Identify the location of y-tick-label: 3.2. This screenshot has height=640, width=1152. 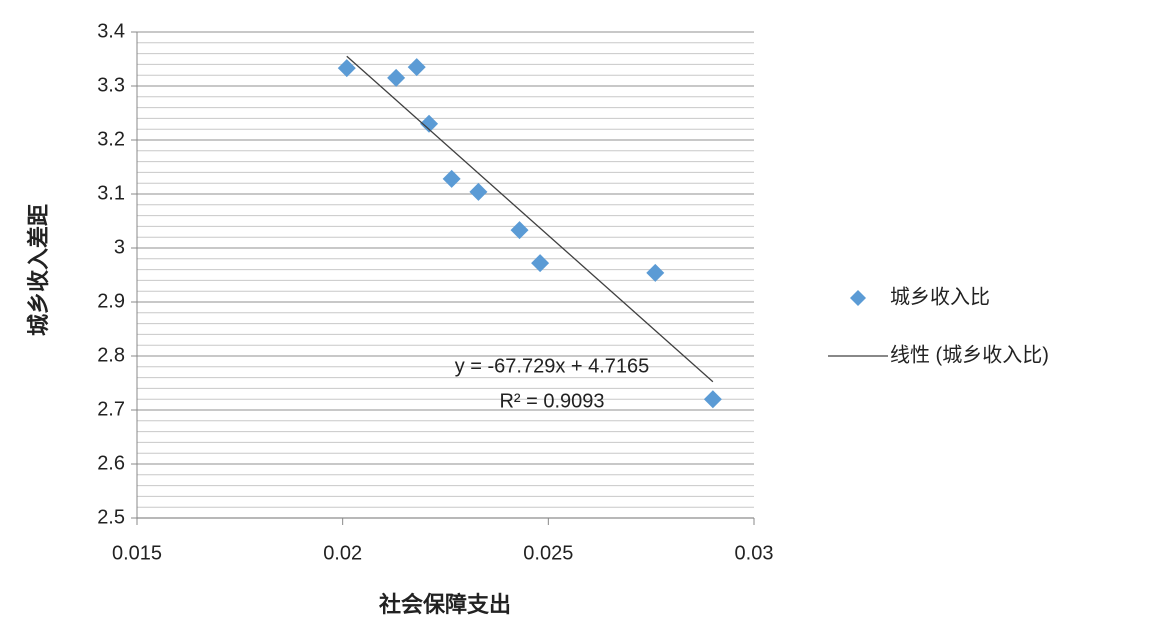
(111, 139).